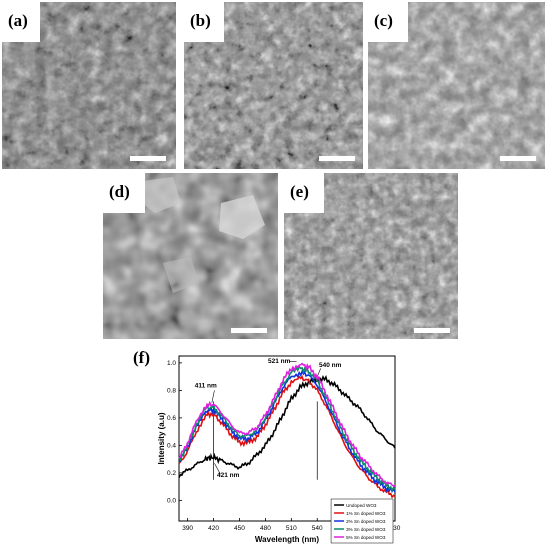 This screenshot has height=551, width=547. I want to click on peak-annotation: 411 nm, so click(206, 386).